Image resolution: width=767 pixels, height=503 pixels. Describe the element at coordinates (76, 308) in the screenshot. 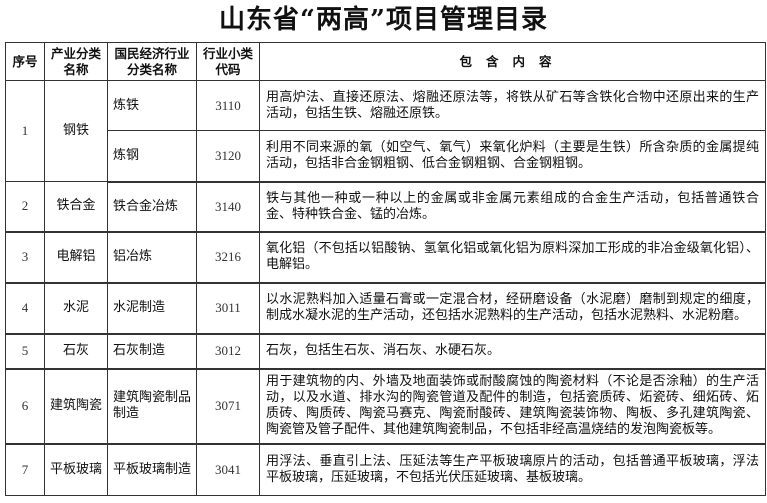

I see `row-industry: 水泥` at that location.